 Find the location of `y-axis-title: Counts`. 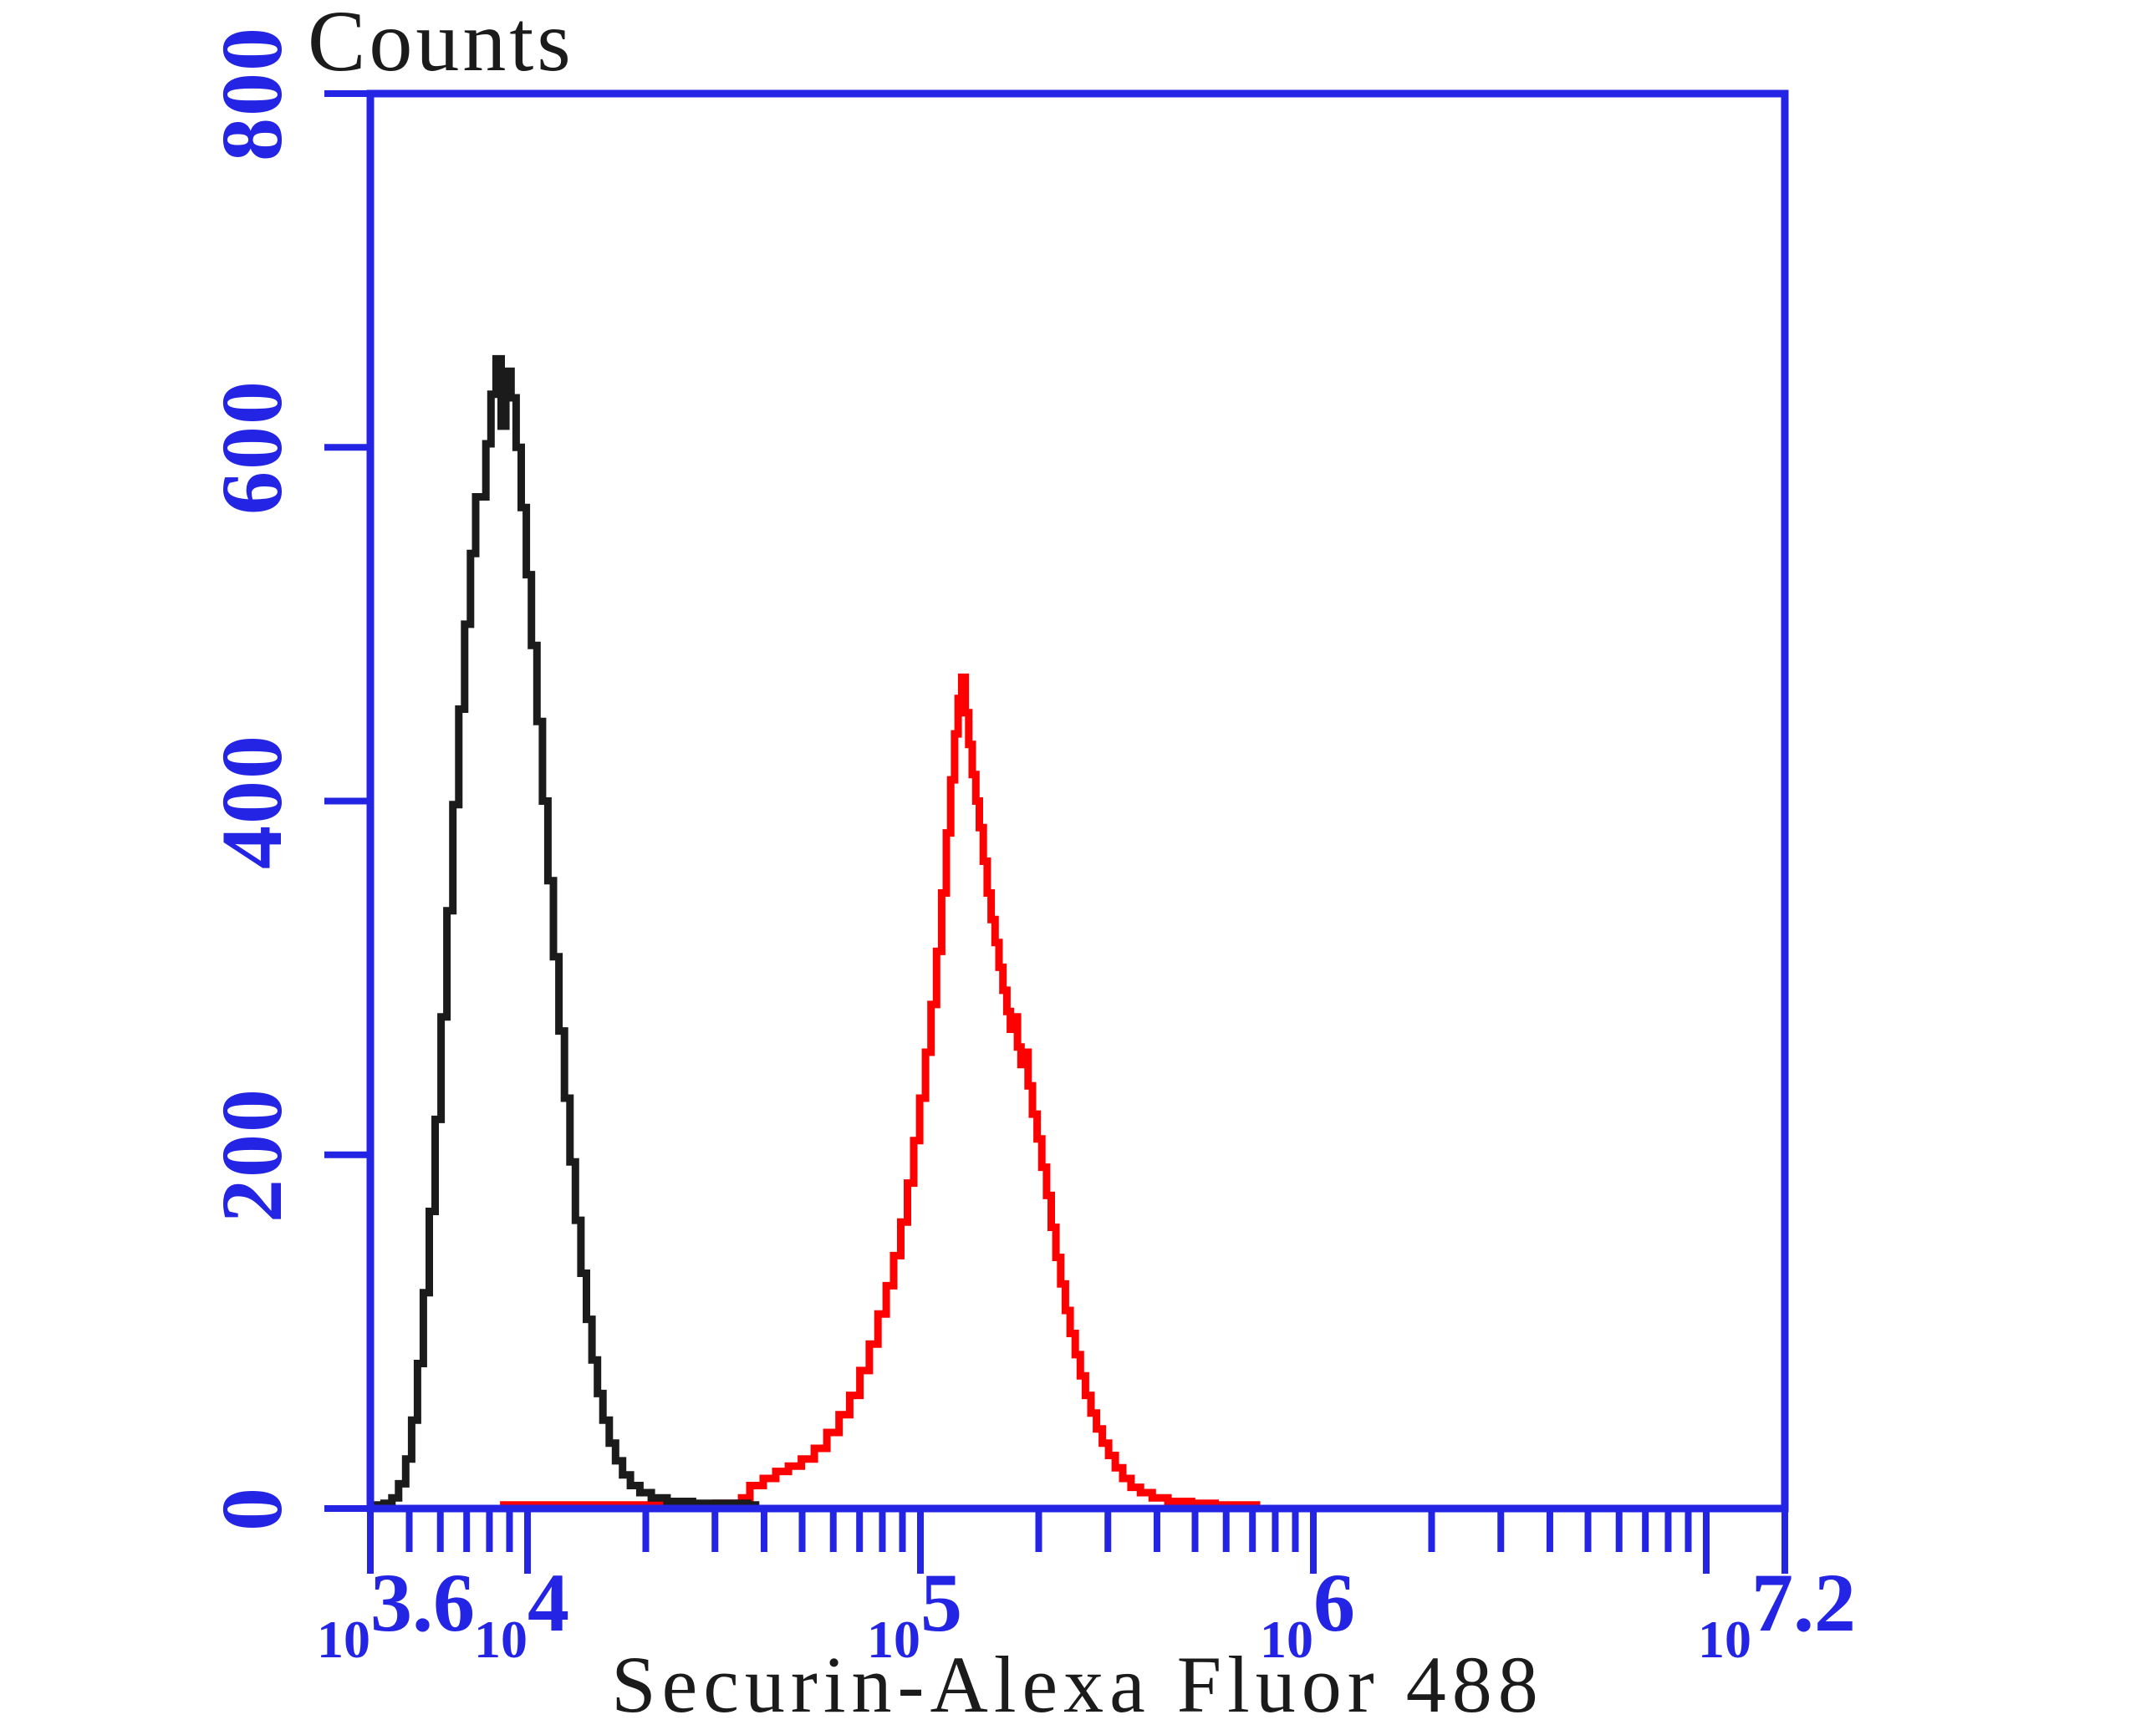

y-axis-title: Counts is located at coordinates (441, 45).